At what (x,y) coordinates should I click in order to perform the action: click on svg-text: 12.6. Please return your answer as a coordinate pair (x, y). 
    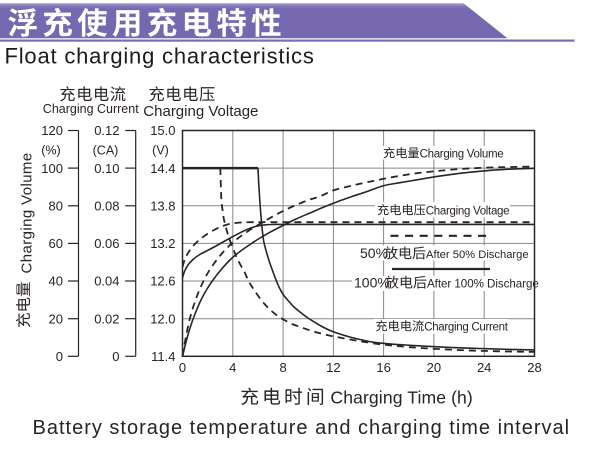
    Looking at the image, I should click on (162, 281).